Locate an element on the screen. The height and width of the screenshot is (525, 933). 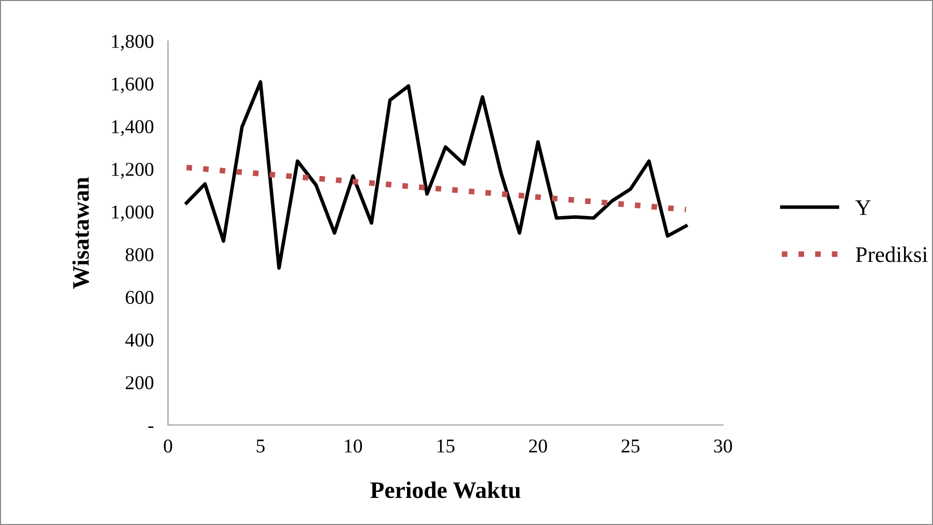
x-axis-title: Periode Waktu is located at coordinates (445, 490).